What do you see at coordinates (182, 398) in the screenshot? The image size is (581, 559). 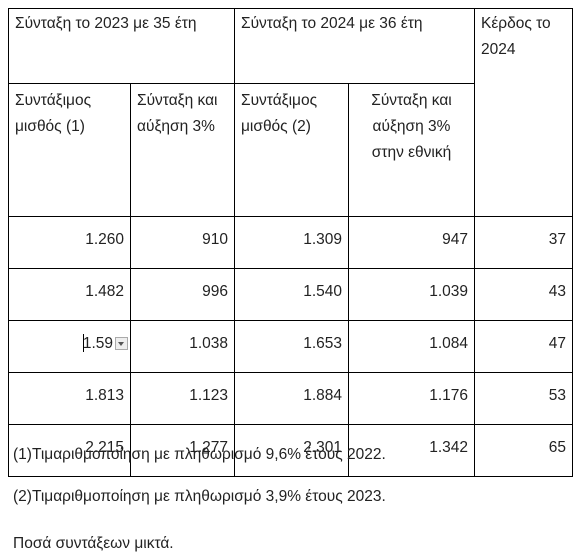 I see `data-cell: 1.123` at bounding box center [182, 398].